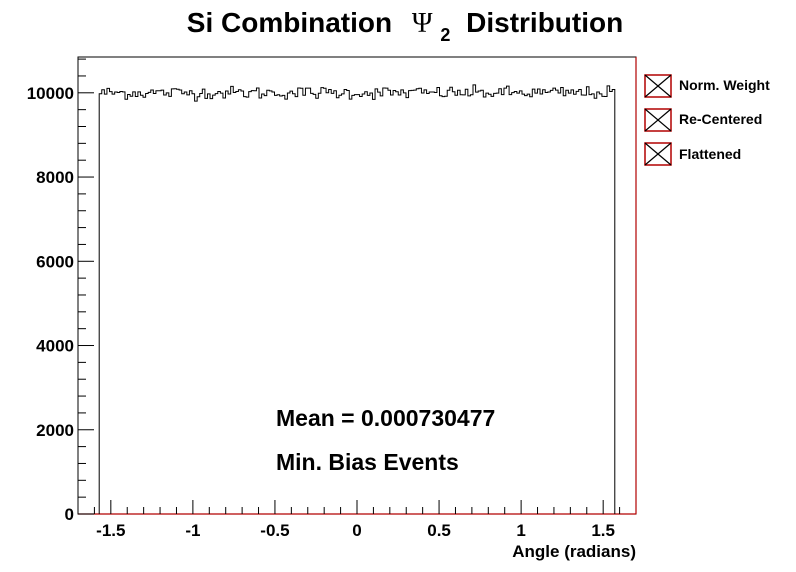 The height and width of the screenshot is (572, 796). What do you see at coordinates (274, 530) in the screenshot?
I see `x-tick-label: -0.5` at bounding box center [274, 530].